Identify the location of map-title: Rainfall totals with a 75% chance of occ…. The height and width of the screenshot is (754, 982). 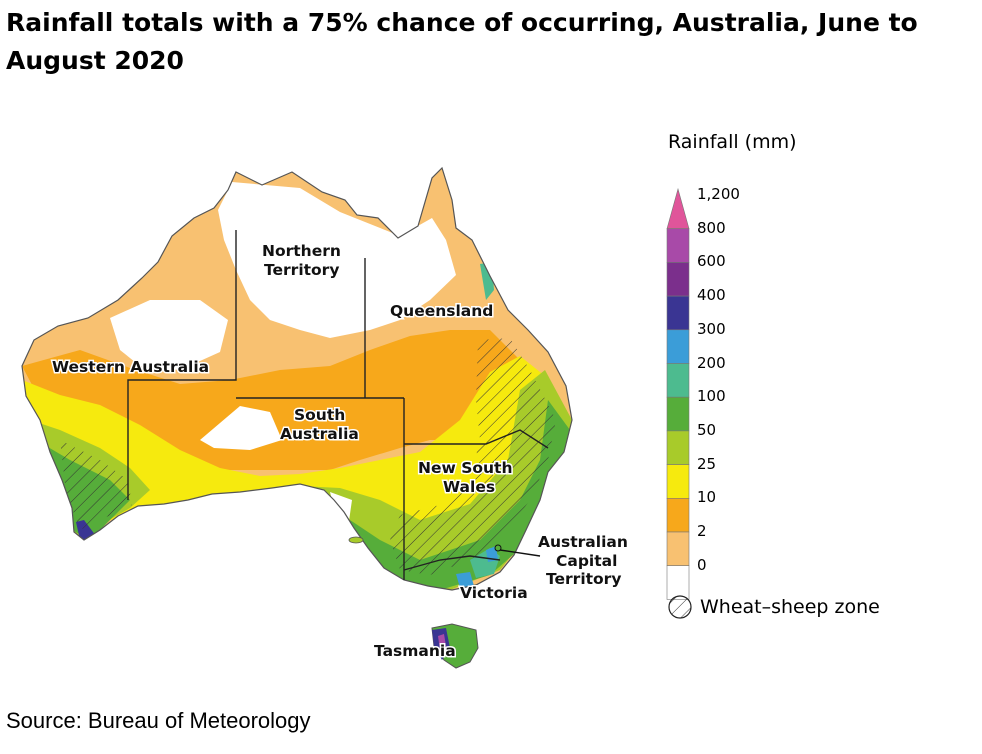
(462, 41).